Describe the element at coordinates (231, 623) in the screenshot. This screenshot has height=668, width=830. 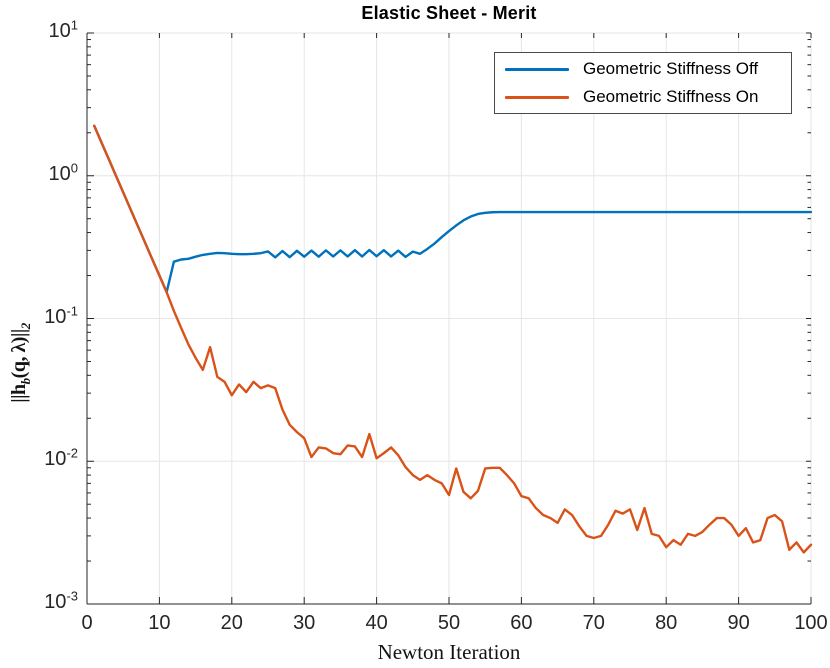
I see `x-tick-label: 20` at that location.